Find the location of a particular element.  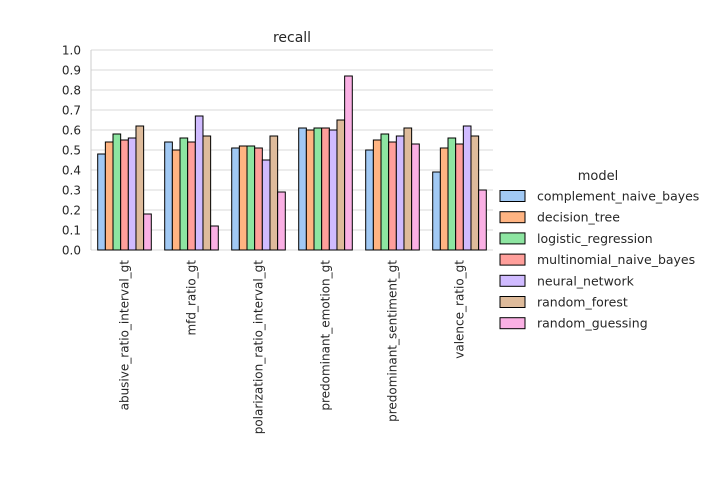

bar-logistic_regression-predominant_sentiment_gt is located at coordinates (385, 192).